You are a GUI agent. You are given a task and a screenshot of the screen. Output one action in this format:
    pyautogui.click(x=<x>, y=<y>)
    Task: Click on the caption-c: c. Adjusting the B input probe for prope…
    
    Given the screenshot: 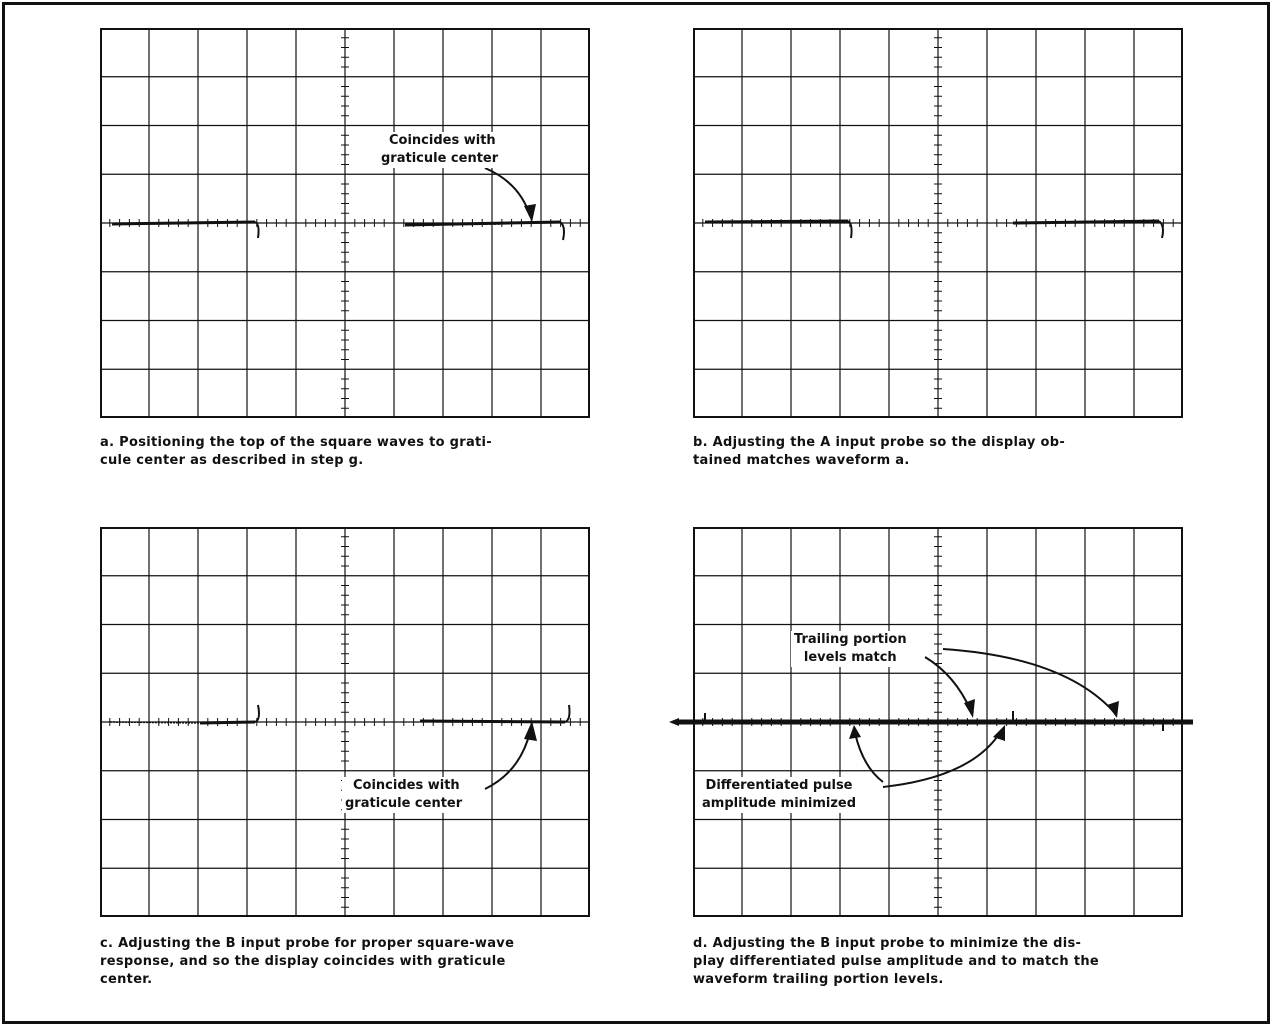 What is the action you would take?
    pyautogui.click(x=307, y=961)
    